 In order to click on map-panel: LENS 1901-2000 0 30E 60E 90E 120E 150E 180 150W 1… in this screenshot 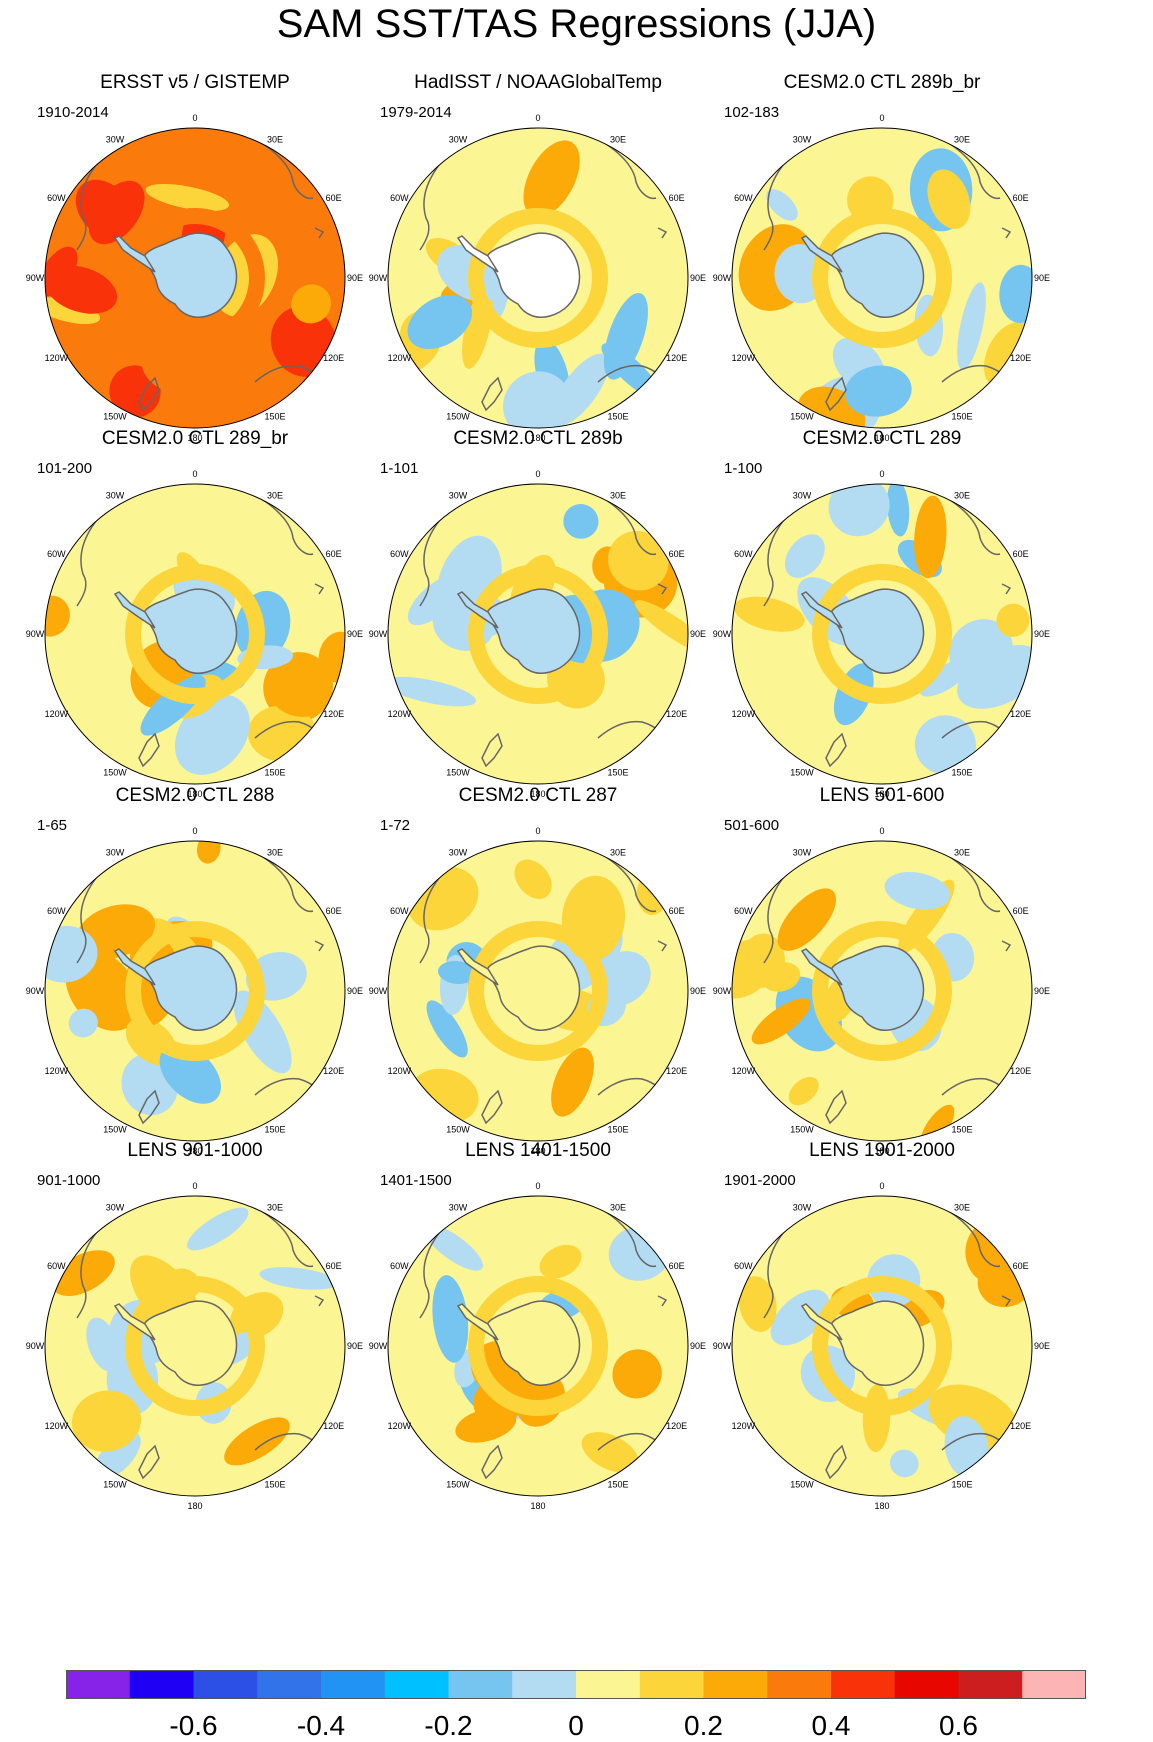, I will do `click(882, 1338)`.